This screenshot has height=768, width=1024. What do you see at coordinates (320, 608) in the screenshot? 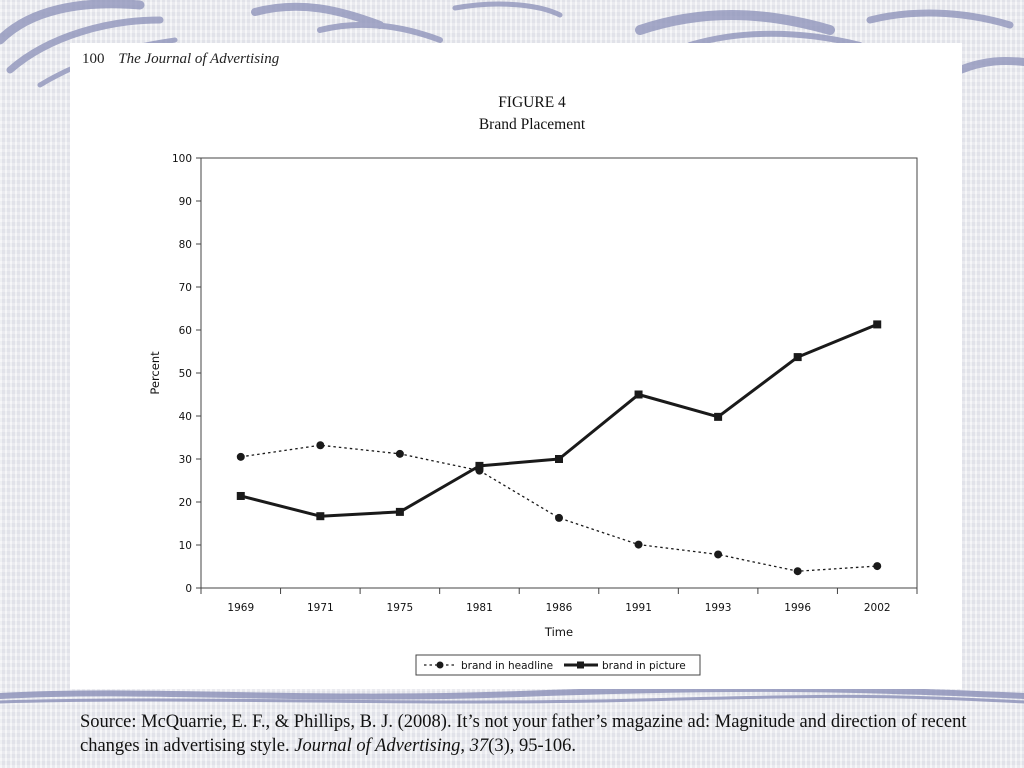
I see `x-tick-label: 1971` at bounding box center [320, 608].